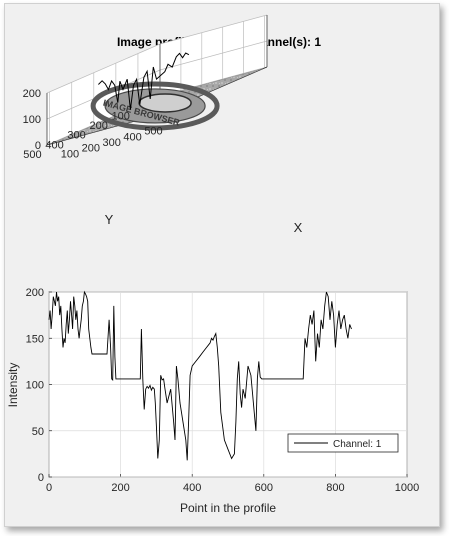 This screenshot has width=449, height=536. Describe the element at coordinates (192, 488) in the screenshot. I see `x-tick-label-2d: 400` at that location.